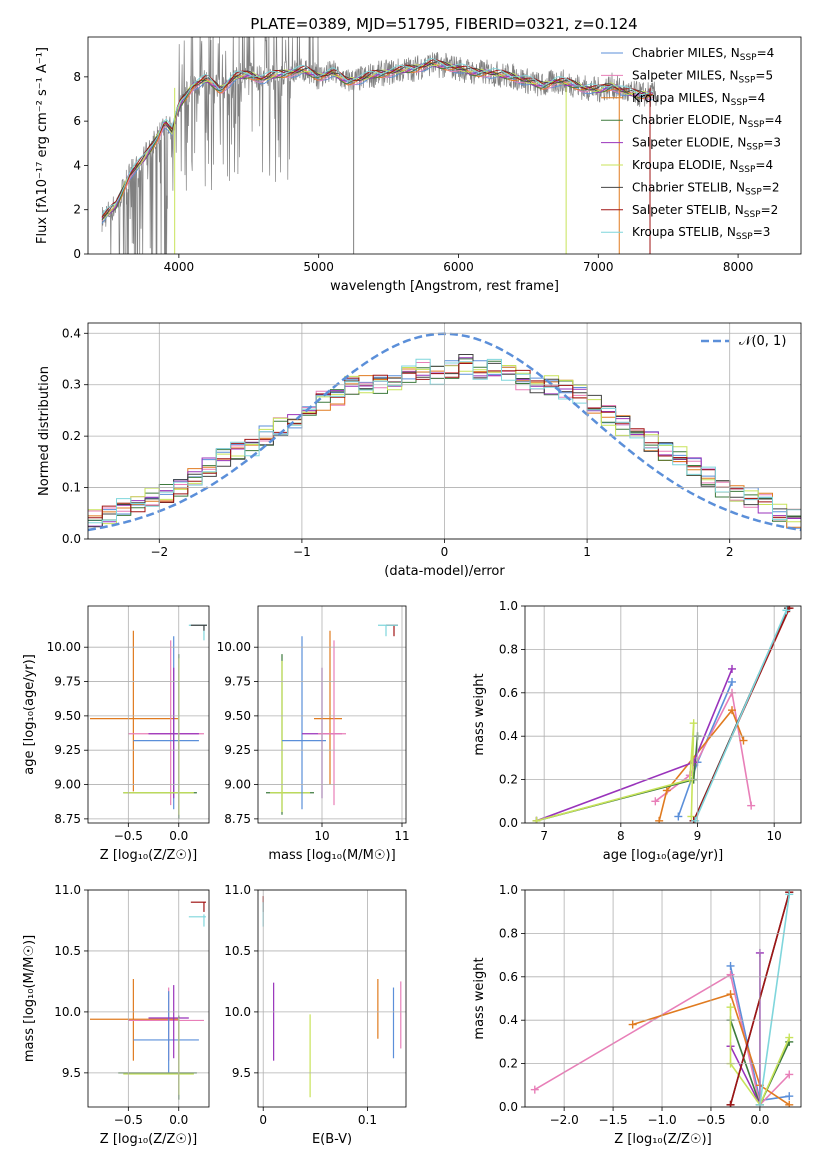 This screenshot has width=819, height=1170. I want to click on mass_vs_Z-ytick-label: 10.5, so click(67, 951).